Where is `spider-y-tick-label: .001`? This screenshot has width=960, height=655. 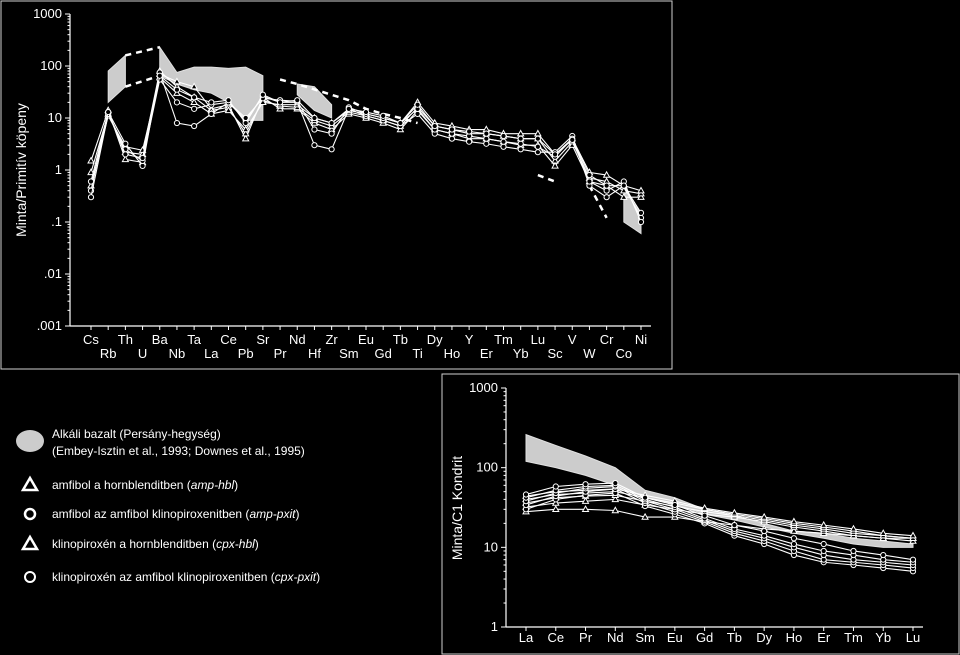 spider-y-tick-label: .001 is located at coordinates (49, 325).